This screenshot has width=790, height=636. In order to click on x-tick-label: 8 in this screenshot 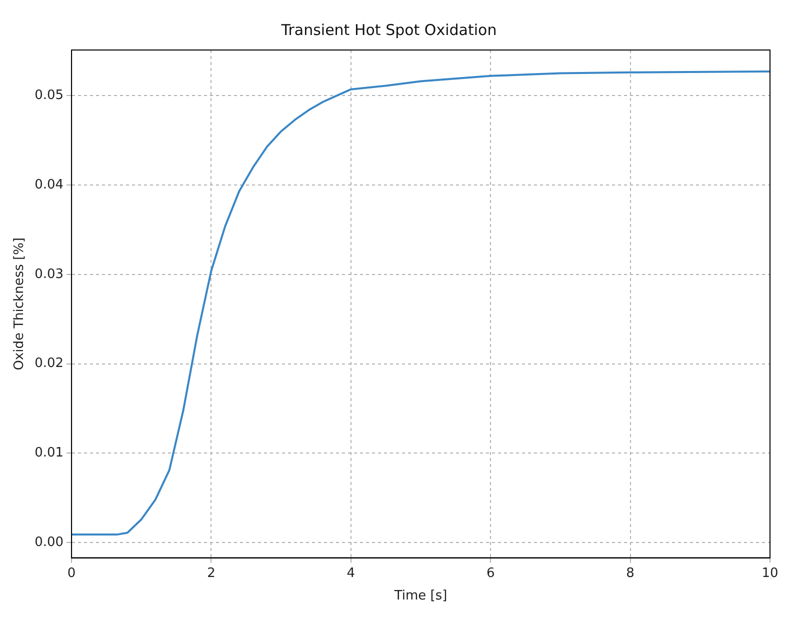, I will do `click(630, 573)`.